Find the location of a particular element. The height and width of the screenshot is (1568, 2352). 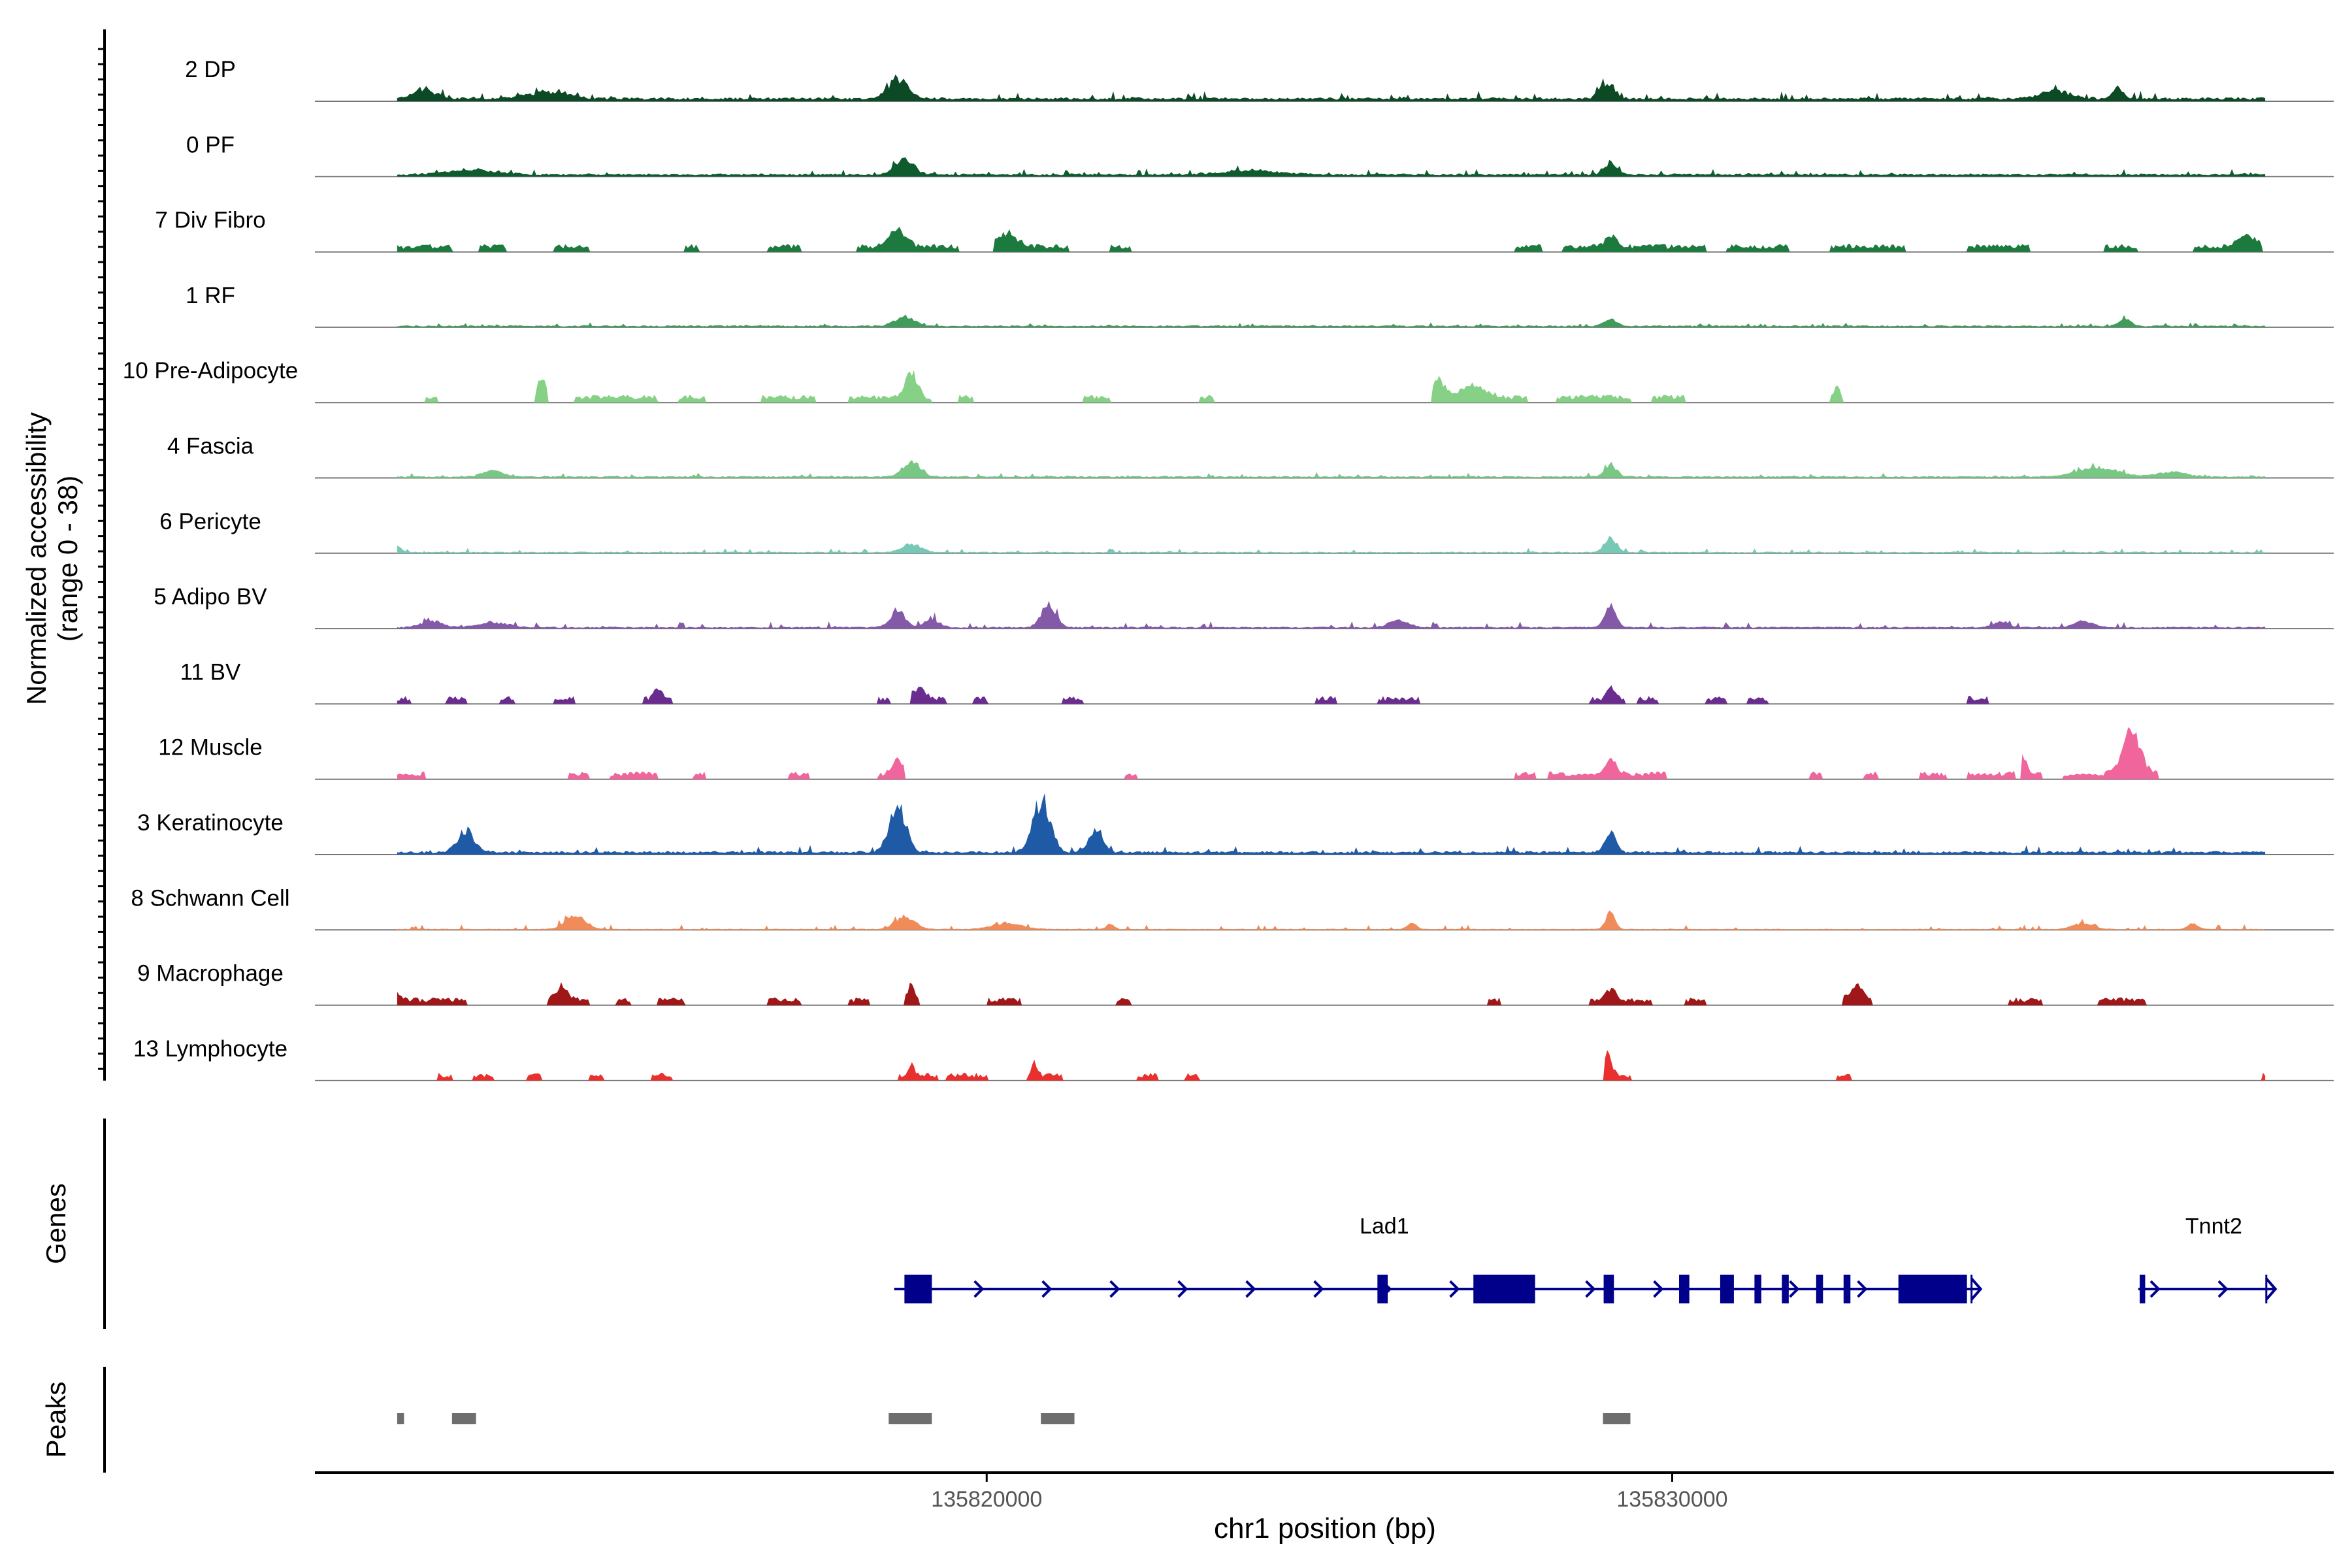

track-label: 1 RF is located at coordinates (210, 295).